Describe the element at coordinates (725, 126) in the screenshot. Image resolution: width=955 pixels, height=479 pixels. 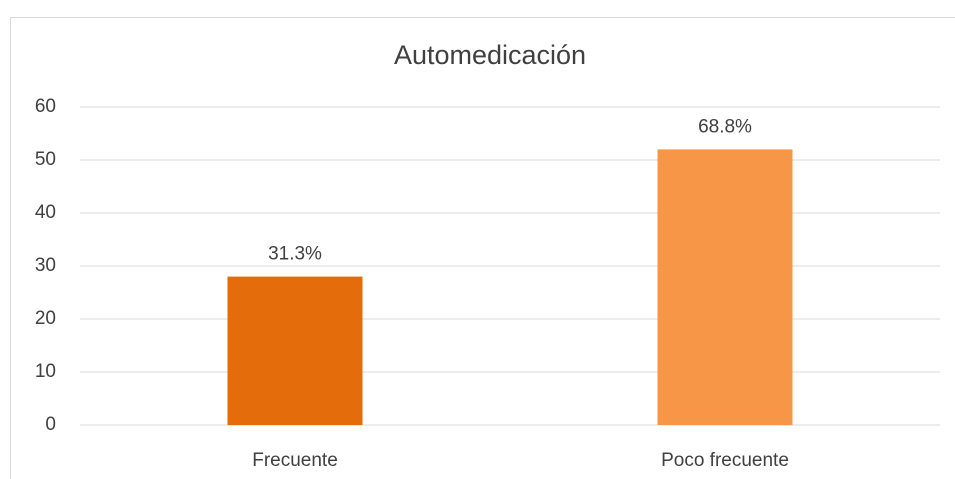
I see `data-label: 68.8%` at that location.